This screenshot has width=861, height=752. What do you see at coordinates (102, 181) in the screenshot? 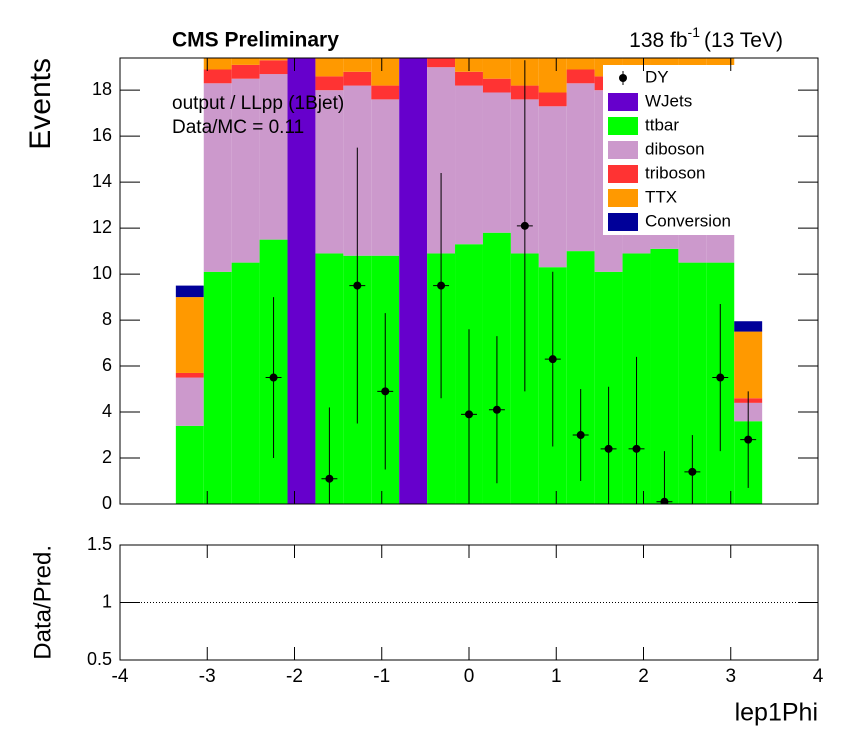
I see `y-tick-label: 14` at bounding box center [102, 181].